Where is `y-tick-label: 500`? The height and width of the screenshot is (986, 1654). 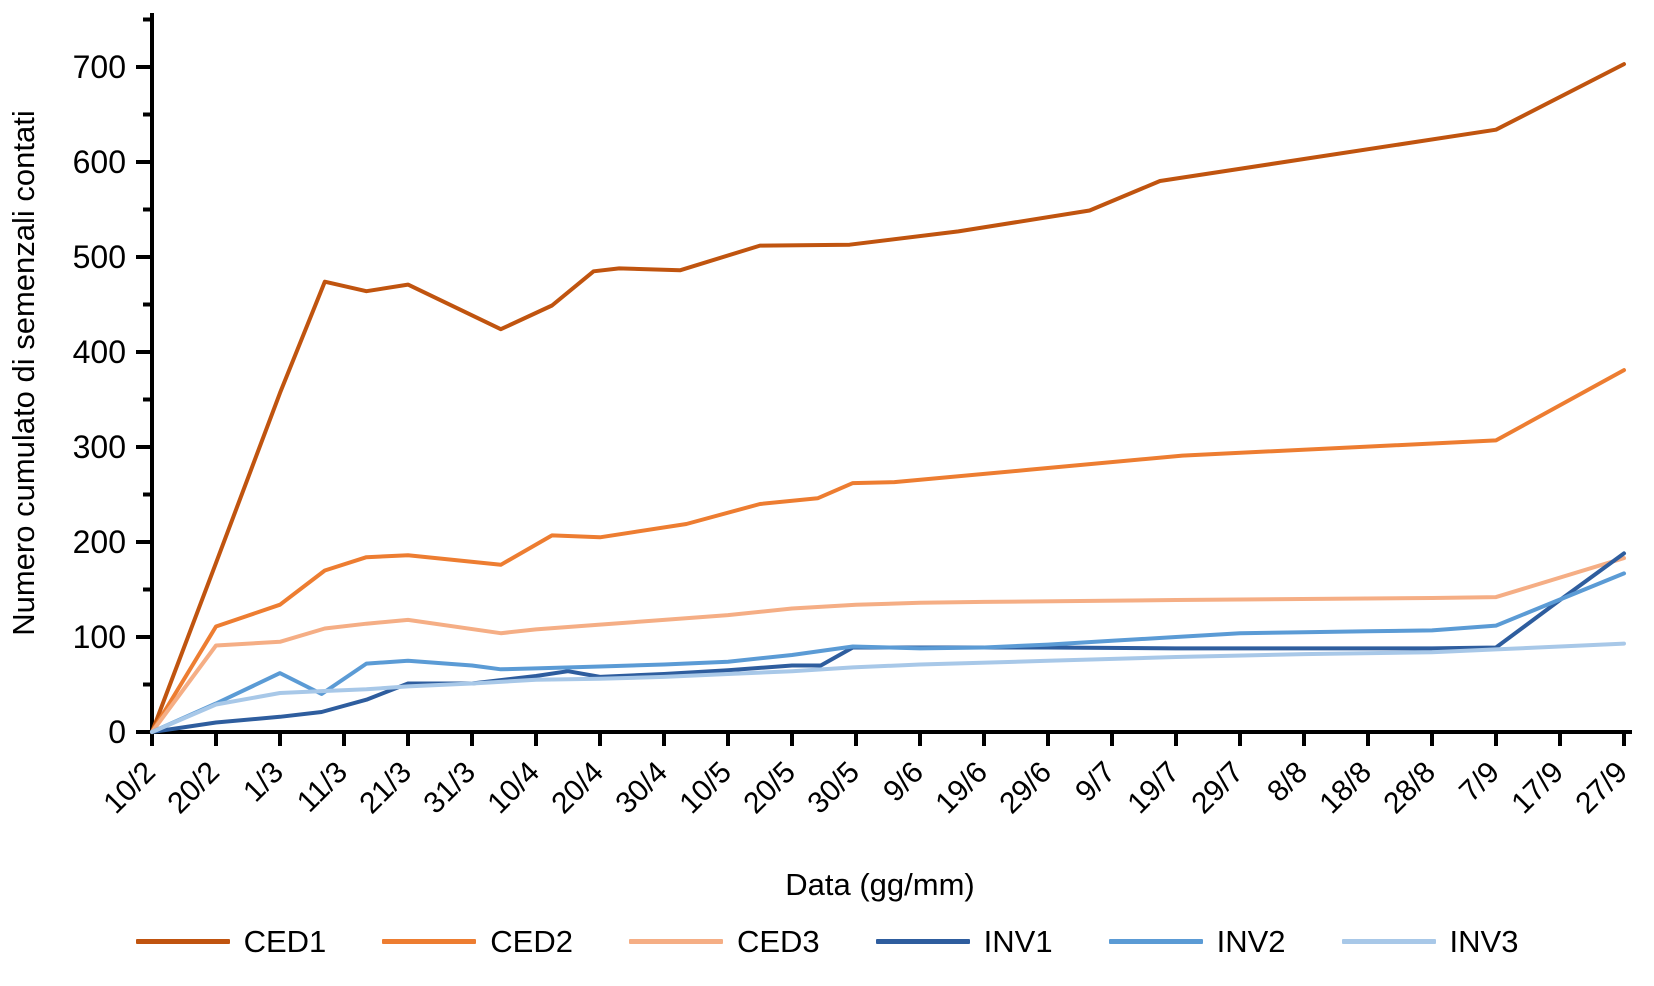 y-tick-label: 500 is located at coordinates (99, 257).